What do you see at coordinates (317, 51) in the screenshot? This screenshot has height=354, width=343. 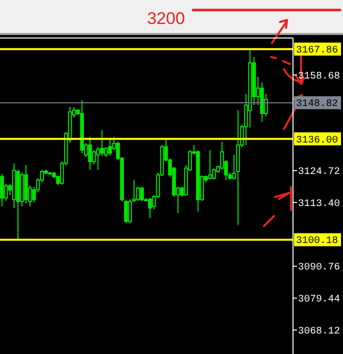 I see `ref-line-label: 3167.86` at bounding box center [317, 51].